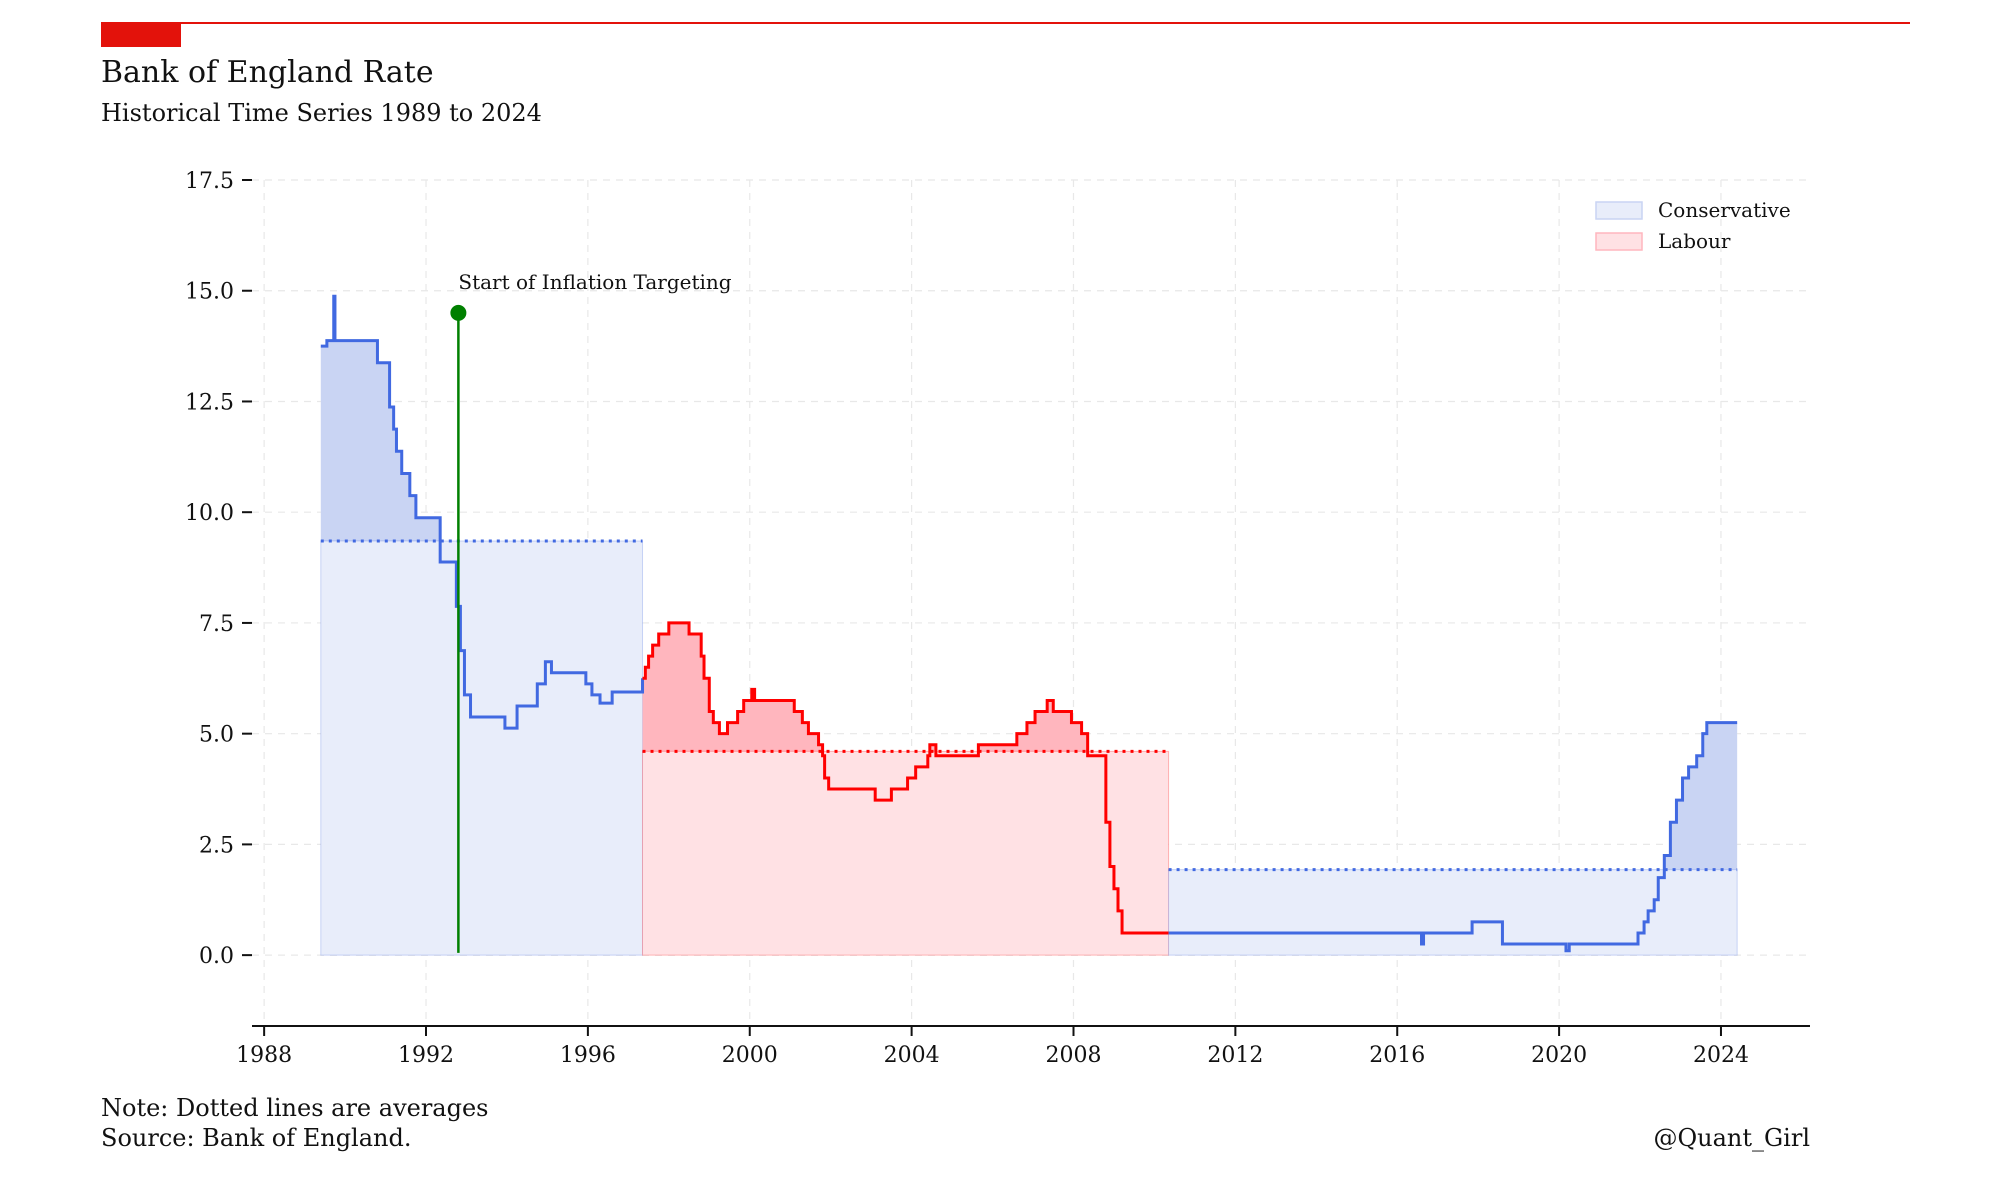 This screenshot has width=2000, height=1204. I want to click on x-tick-label: 1988, so click(264, 1055).